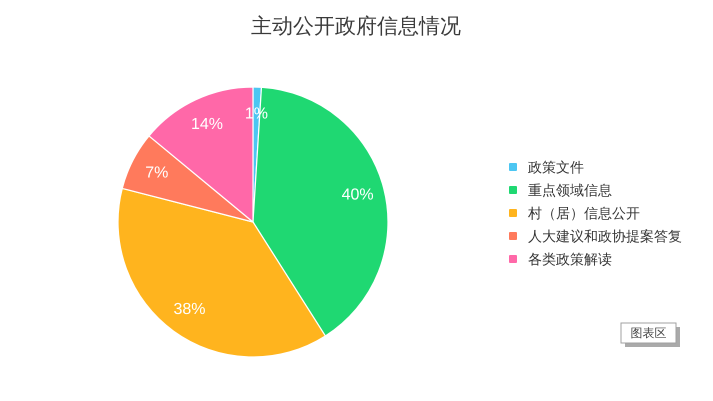 Image resolution: width=713 pixels, height=401 pixels. I want to click on legend-label: 重点领域信息, so click(570, 190).